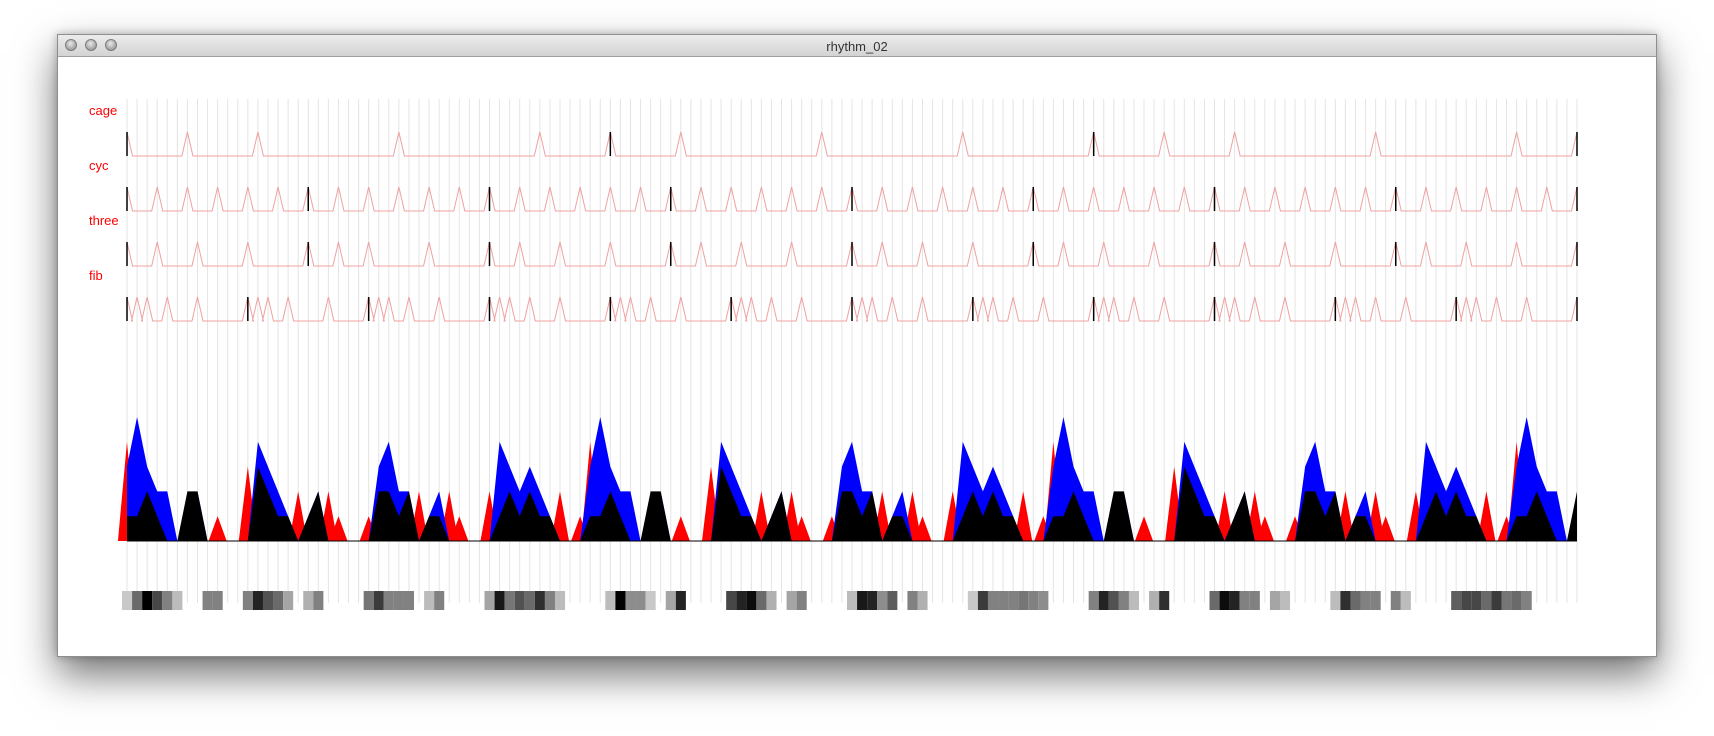 The height and width of the screenshot is (736, 1714). Describe the element at coordinates (103, 110) in the screenshot. I see `track-label-cage: cage` at that location.